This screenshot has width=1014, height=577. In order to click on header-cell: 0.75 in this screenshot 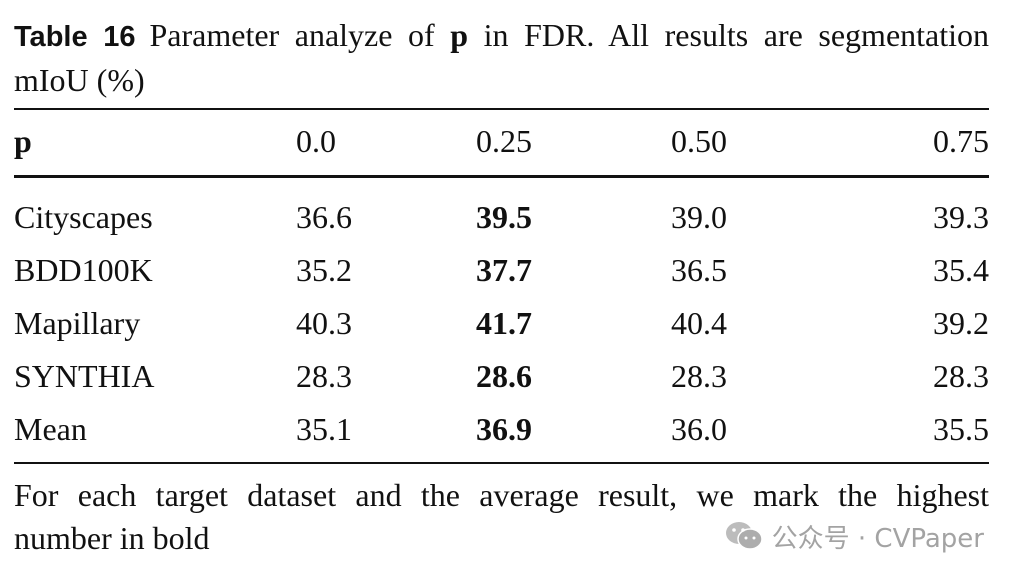, I will do `click(961, 141)`.